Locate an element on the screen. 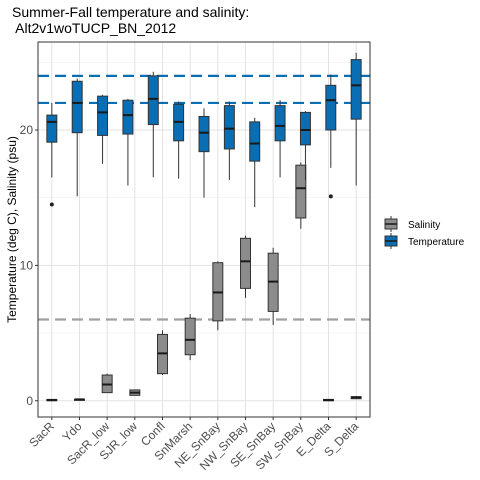  temperature-5-box is located at coordinates (179, 140).